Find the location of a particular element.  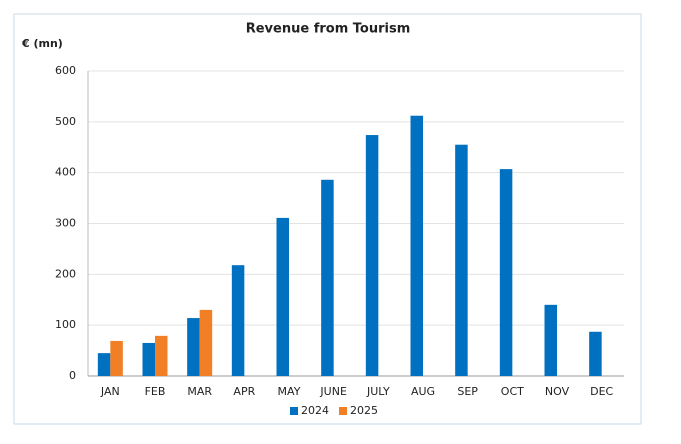

legend-label: 2024 is located at coordinates (315, 410).